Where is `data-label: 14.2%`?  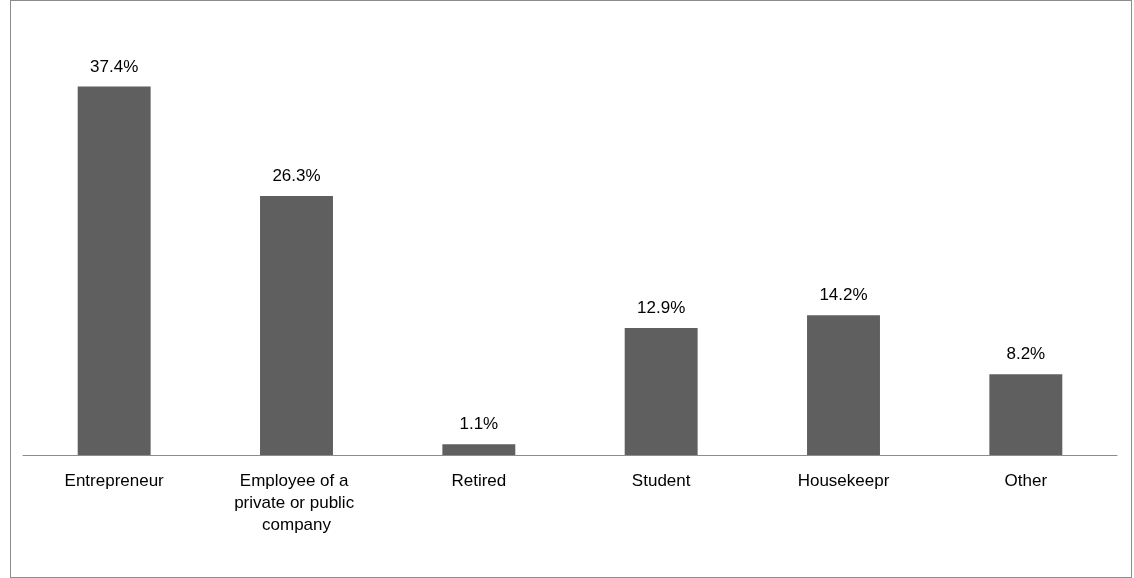
data-label: 14.2% is located at coordinates (843, 295).